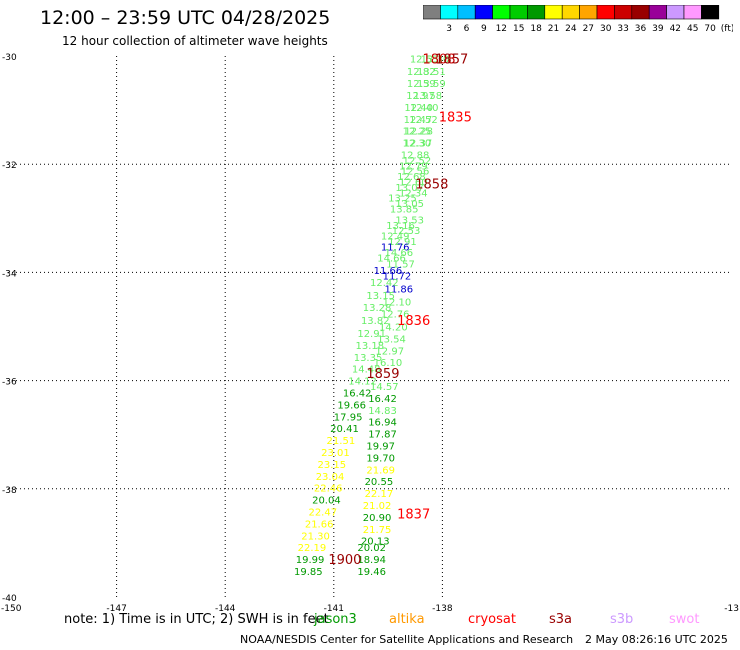 This screenshot has height=650, width=740. Describe the element at coordinates (9, 274) in the screenshot. I see `lat-tick-label: -34` at that location.